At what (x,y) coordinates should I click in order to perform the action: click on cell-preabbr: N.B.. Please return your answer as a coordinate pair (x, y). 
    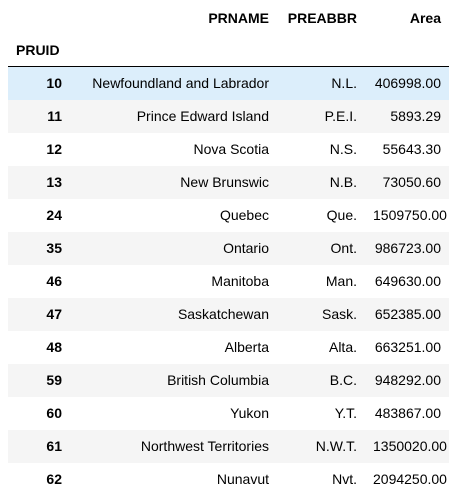
    Looking at the image, I should click on (343, 182).